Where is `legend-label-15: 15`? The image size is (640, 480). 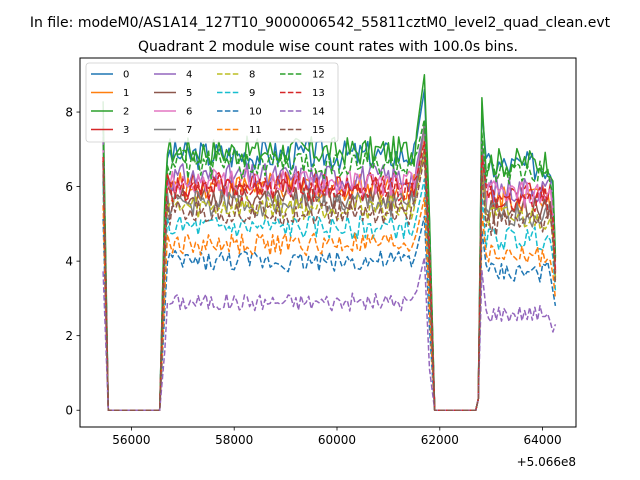 legend-label-15: 15 is located at coordinates (318, 130).